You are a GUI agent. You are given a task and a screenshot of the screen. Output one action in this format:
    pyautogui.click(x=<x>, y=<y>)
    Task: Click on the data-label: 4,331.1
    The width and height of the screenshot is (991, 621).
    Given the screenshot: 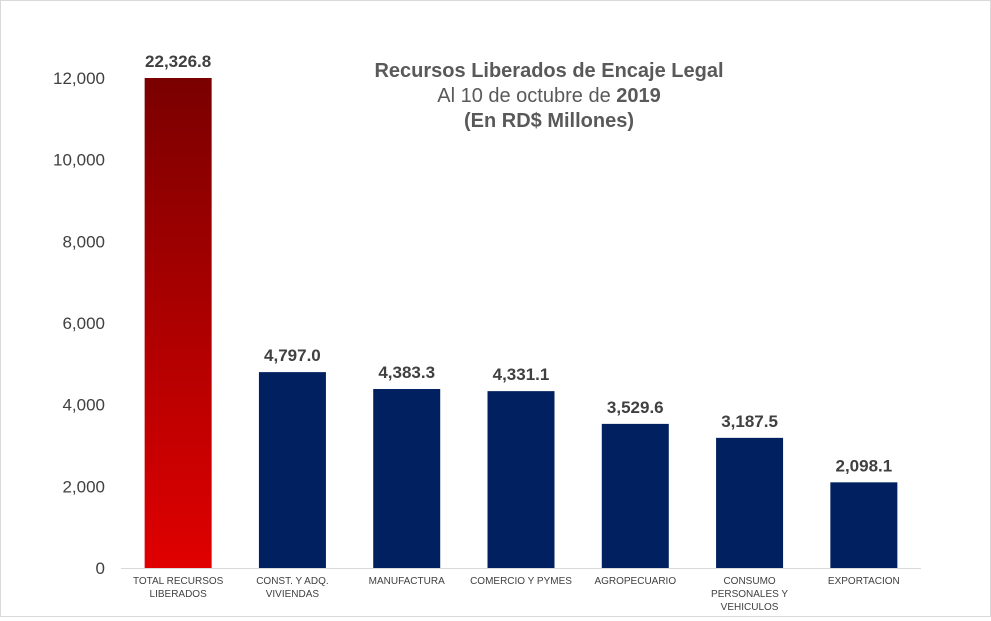 What is the action you would take?
    pyautogui.click(x=521, y=374)
    